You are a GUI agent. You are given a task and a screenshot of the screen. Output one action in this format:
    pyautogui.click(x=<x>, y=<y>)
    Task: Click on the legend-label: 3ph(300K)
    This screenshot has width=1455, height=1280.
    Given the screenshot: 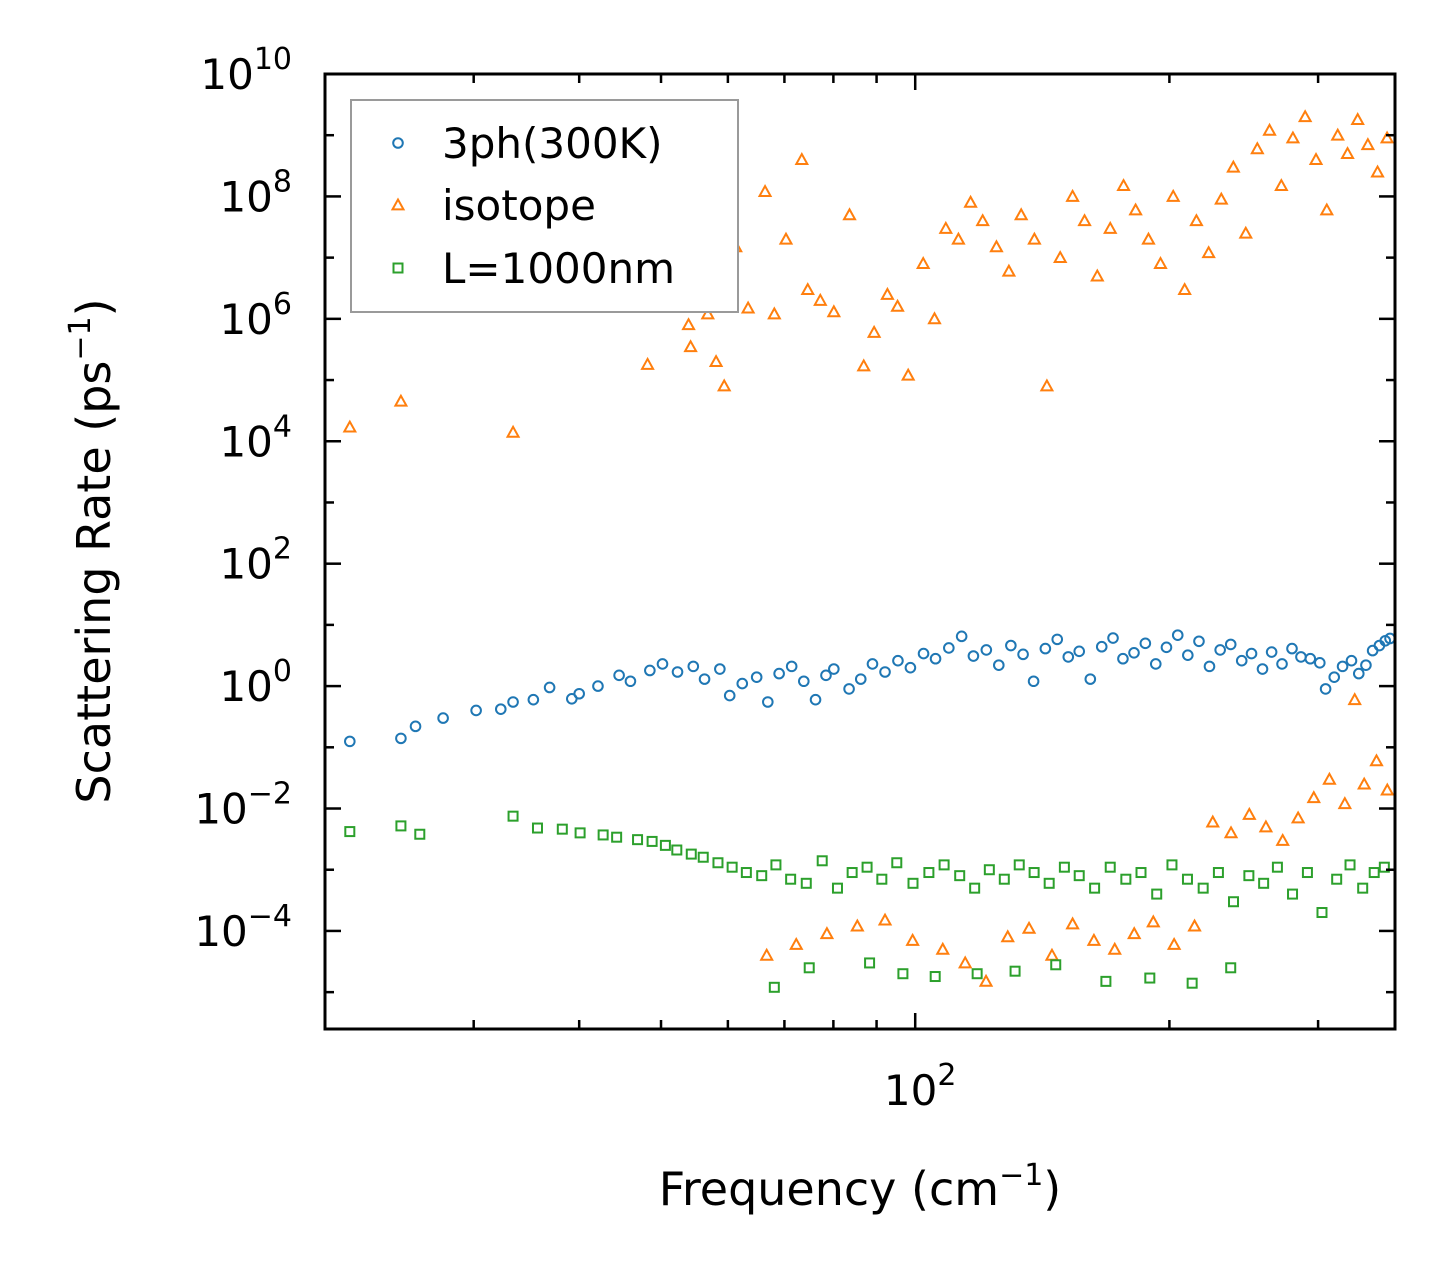 What is the action you would take?
    pyautogui.click(x=552, y=143)
    